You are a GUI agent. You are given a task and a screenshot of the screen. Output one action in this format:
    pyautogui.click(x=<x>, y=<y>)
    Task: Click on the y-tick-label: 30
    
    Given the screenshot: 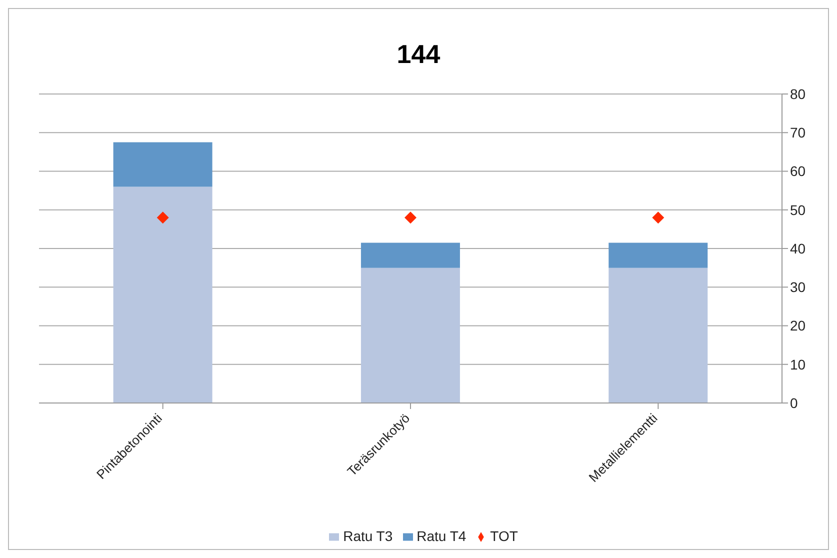 What is the action you would take?
    pyautogui.click(x=798, y=287)
    